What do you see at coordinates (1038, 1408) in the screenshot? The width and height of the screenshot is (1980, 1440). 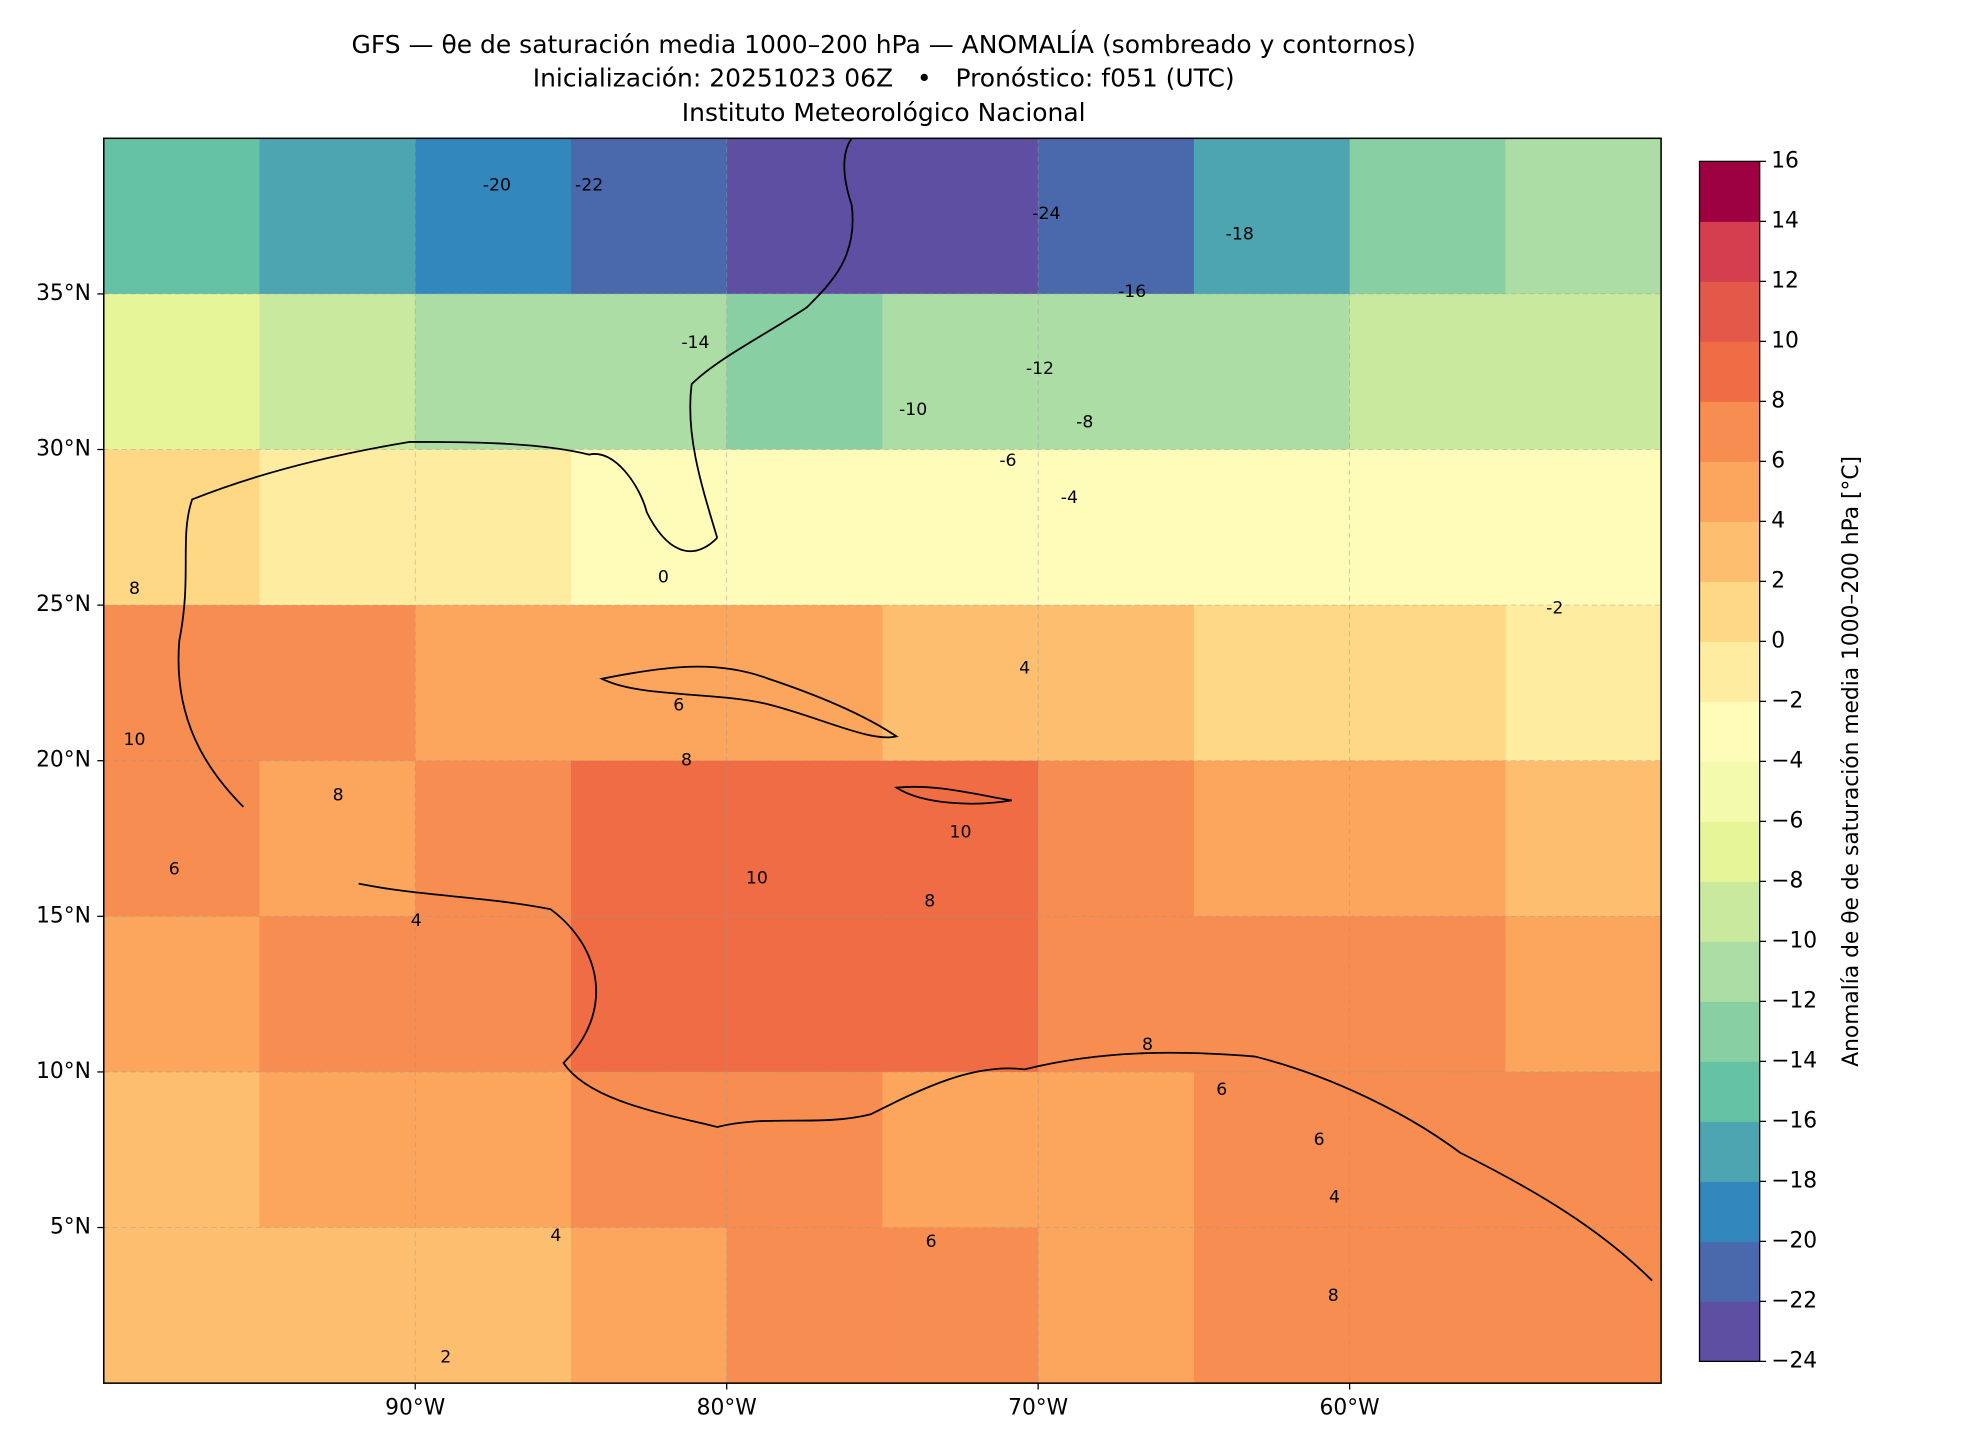 I see `x-tick-label: 70°W` at bounding box center [1038, 1408].